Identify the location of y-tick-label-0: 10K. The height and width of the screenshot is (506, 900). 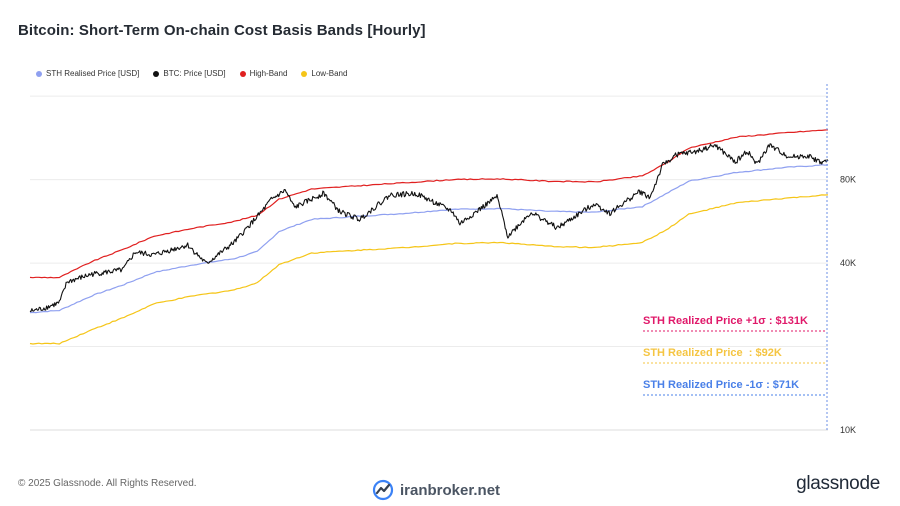
(848, 430).